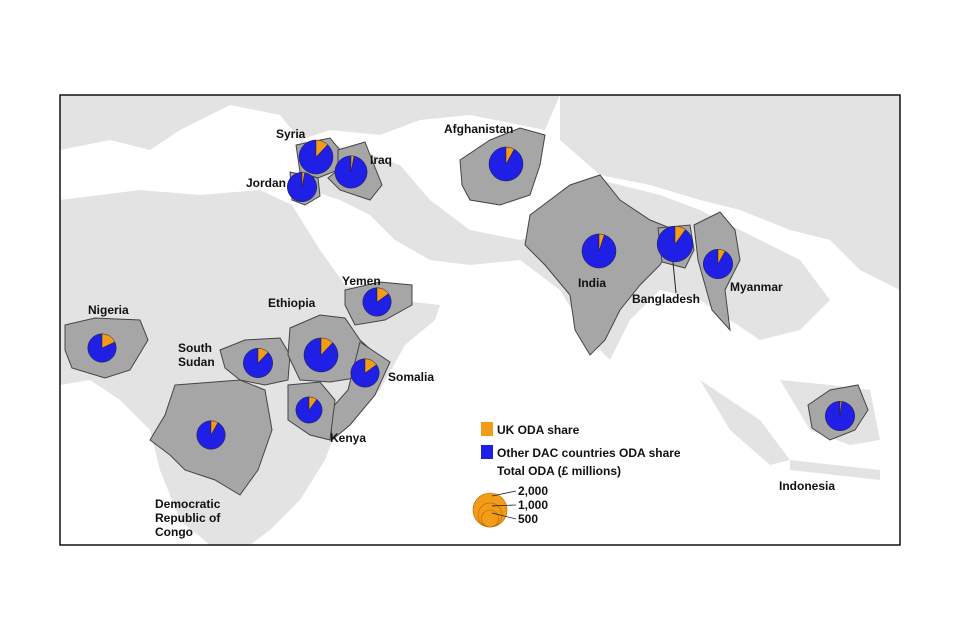 The width and height of the screenshot is (960, 640). I want to click on country-label: Democratic Republic of Congo, so click(188, 518).